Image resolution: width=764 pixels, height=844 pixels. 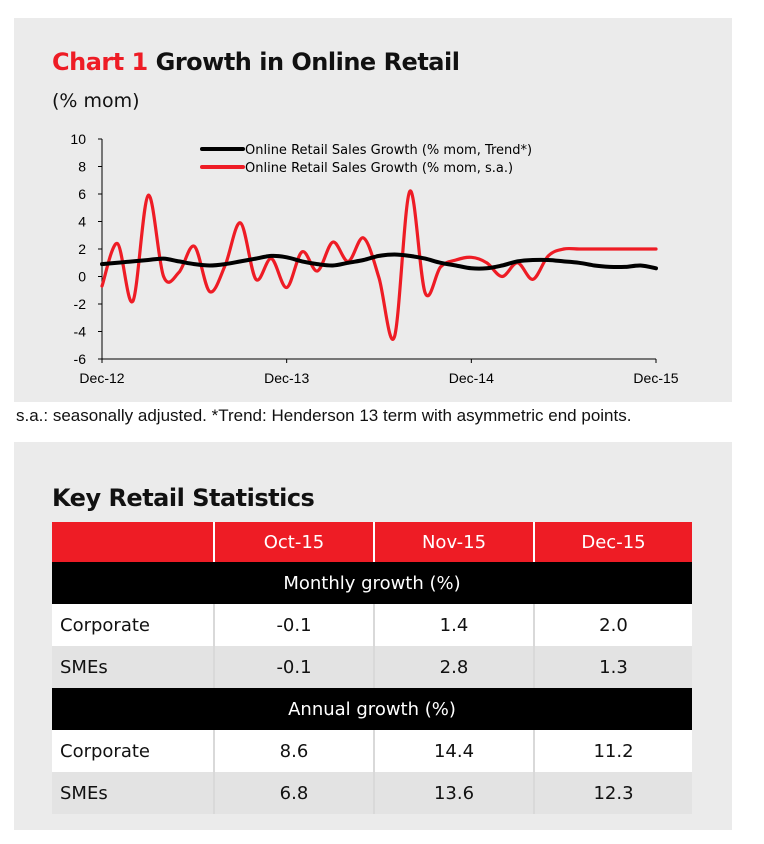 What do you see at coordinates (82, 167) in the screenshot?
I see `y-tick-label: 8` at bounding box center [82, 167].